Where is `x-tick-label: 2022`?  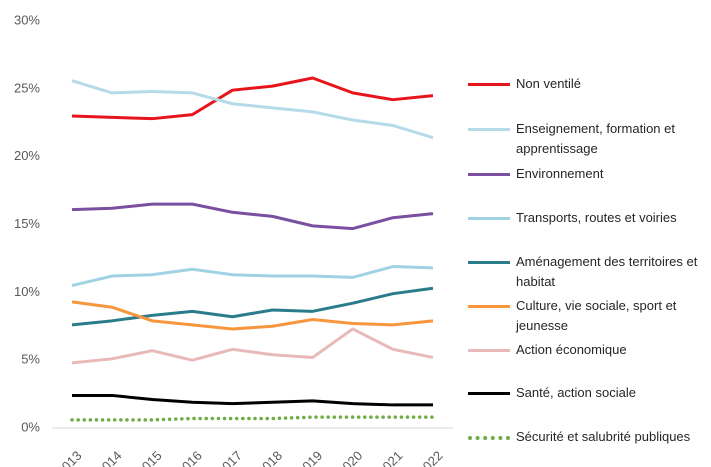
x-tick-label: 2022 is located at coordinates (429, 457).